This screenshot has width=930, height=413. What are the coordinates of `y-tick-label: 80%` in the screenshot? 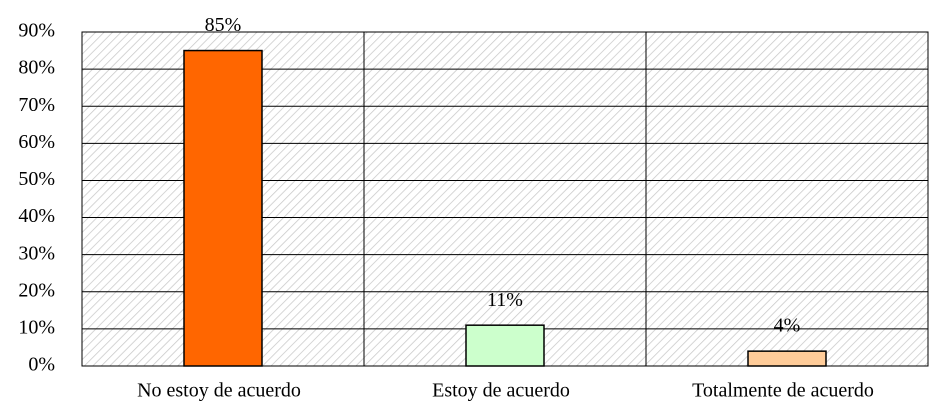 It's located at (36, 68).